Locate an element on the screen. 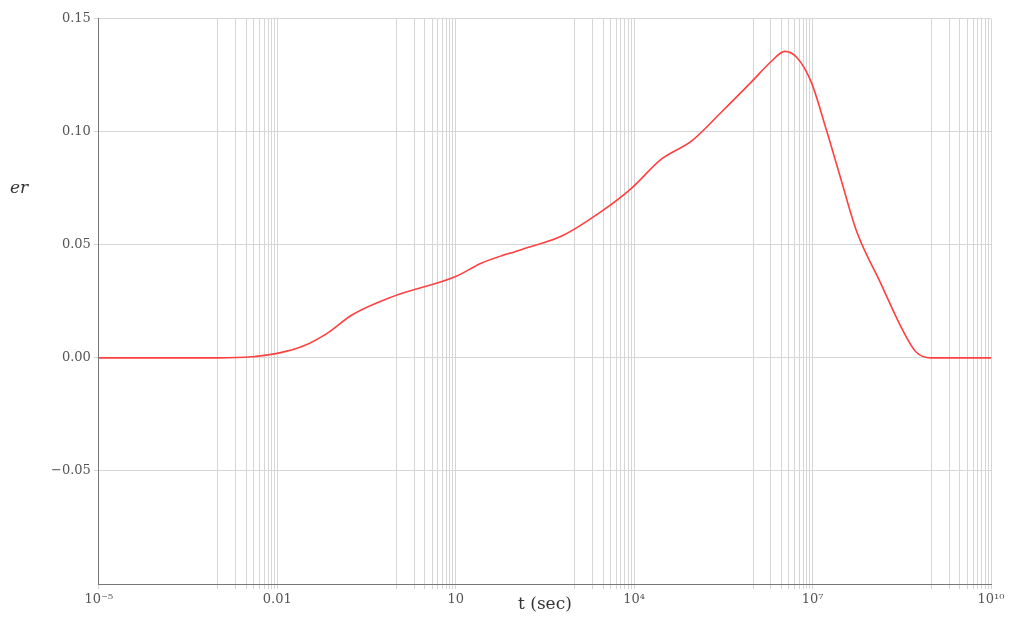  y-tick-label: 0.15 is located at coordinates (76, 18).